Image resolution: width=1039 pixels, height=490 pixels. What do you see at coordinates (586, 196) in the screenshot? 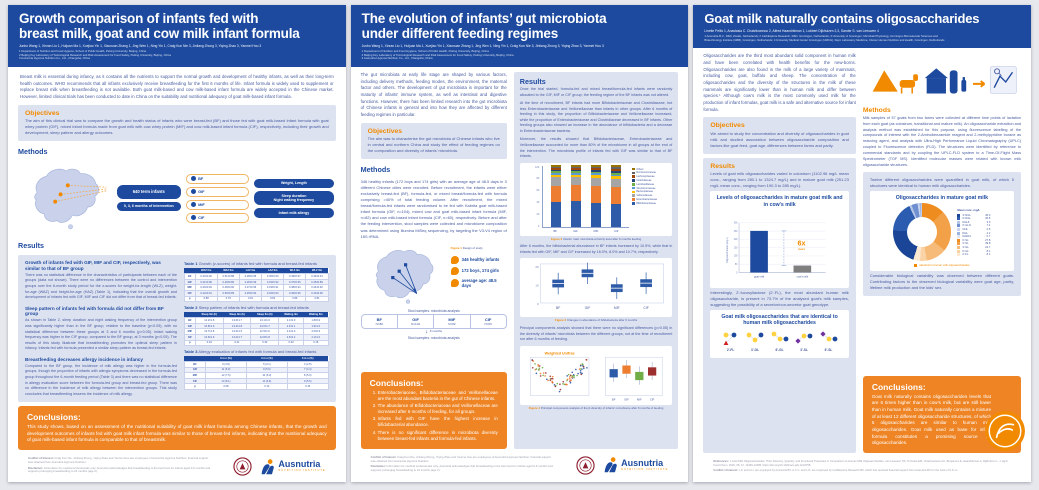
I see `plot-area` at bounding box center [586, 196].